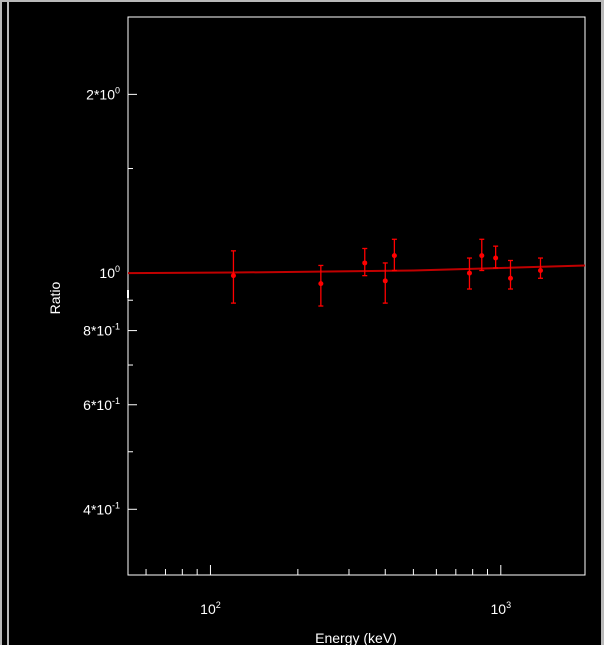 This screenshot has height=645, width=604. I want to click on x-tick-label: 10², so click(210, 608).